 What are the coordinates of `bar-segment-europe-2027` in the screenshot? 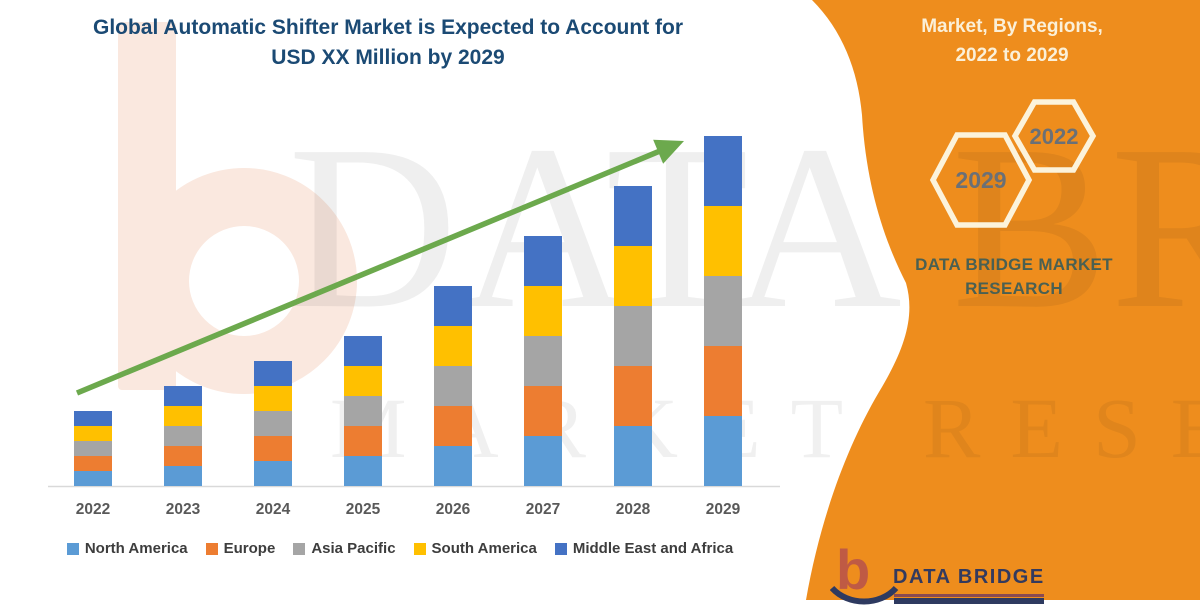 It's located at (543, 411).